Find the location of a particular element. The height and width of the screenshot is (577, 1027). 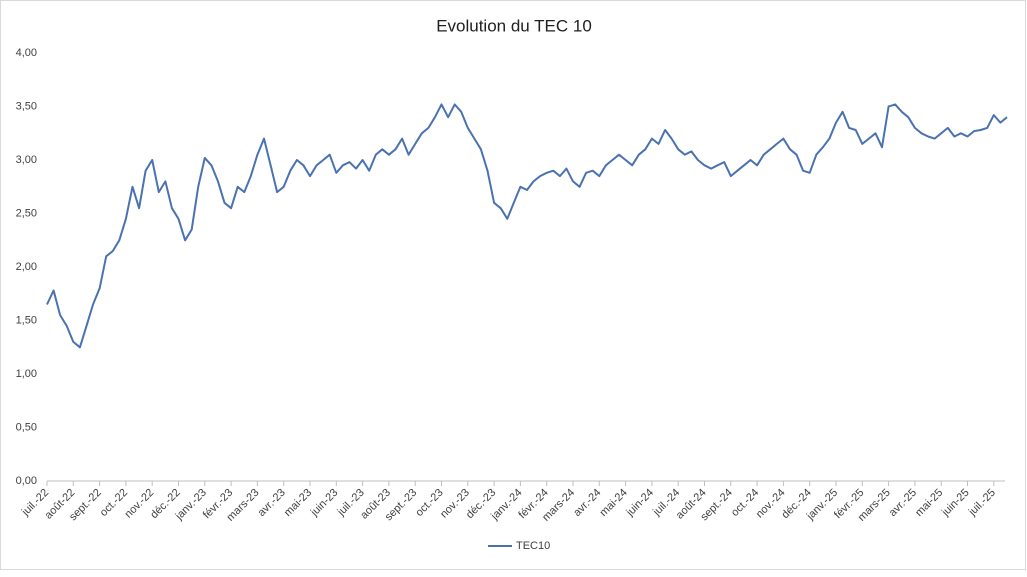

y-tick-label: 0,00 is located at coordinates (26, 481).